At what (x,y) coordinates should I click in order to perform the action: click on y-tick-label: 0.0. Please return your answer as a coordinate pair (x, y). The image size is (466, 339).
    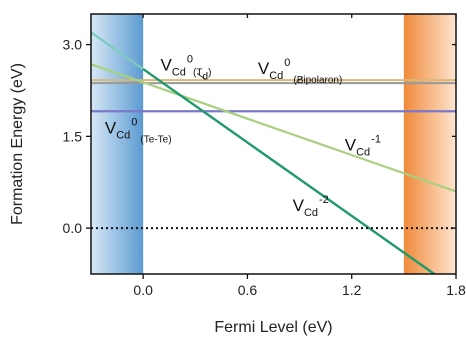
    Looking at the image, I should click on (73, 228).